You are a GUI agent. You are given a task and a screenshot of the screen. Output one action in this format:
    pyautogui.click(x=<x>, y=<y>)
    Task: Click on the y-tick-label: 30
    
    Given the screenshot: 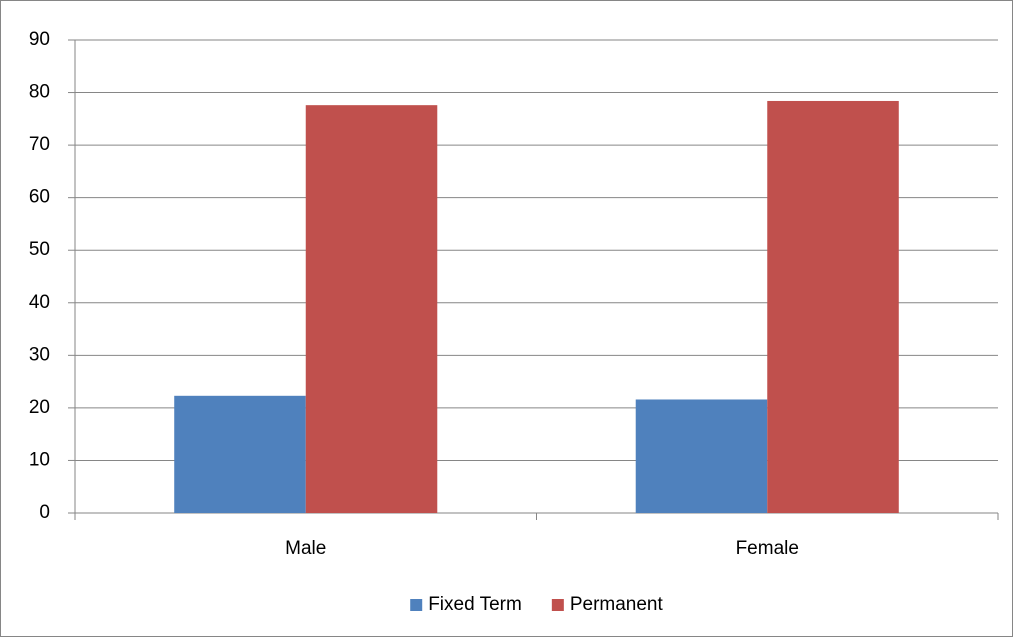 What is the action you would take?
    pyautogui.click(x=39, y=354)
    